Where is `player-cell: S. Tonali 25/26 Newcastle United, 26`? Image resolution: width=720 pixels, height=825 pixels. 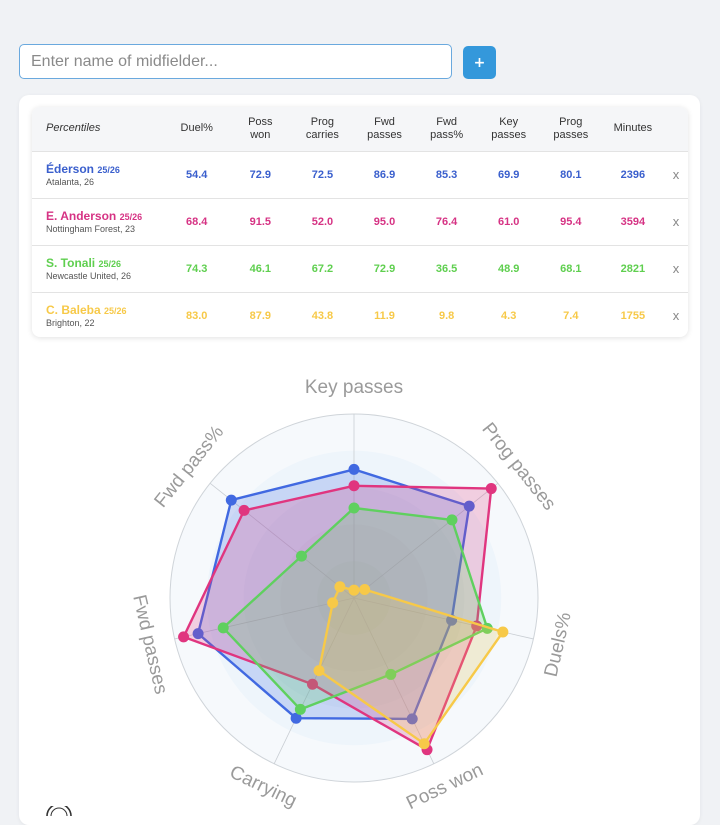
player-cell: S. Tonali 25/26 Newcastle United, 26 is located at coordinates (98, 268).